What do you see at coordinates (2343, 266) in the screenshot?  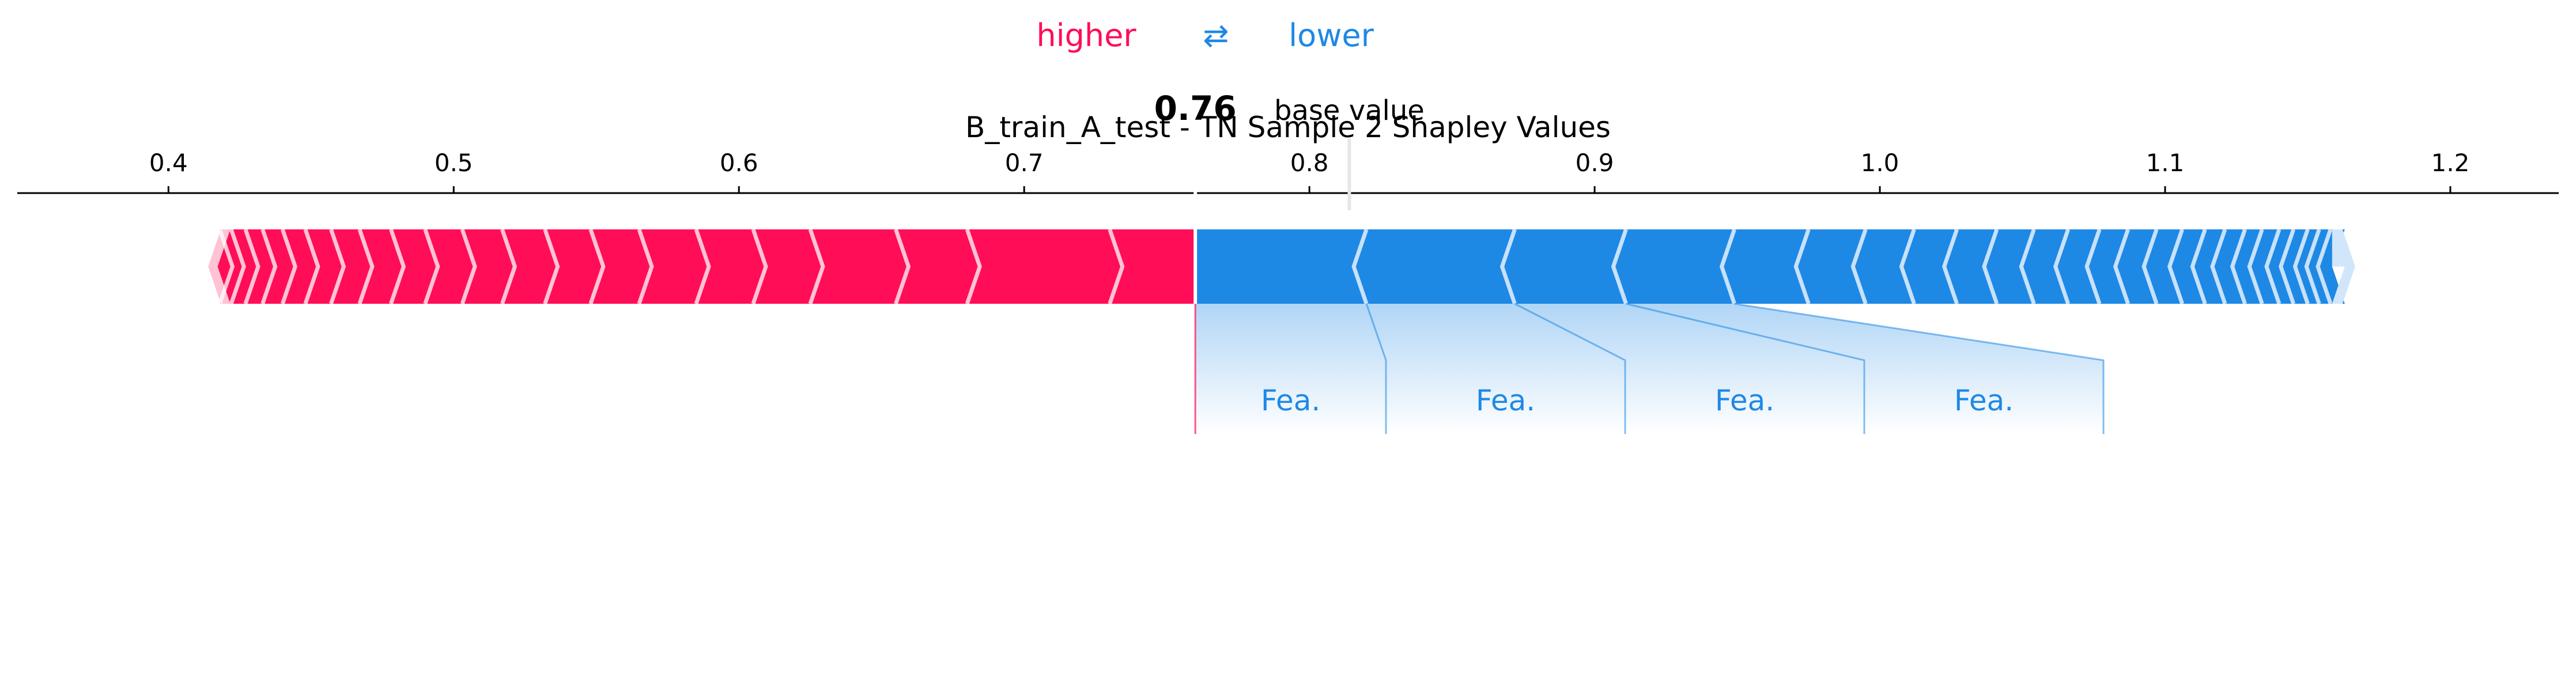 I see `negative-end-cap` at bounding box center [2343, 266].